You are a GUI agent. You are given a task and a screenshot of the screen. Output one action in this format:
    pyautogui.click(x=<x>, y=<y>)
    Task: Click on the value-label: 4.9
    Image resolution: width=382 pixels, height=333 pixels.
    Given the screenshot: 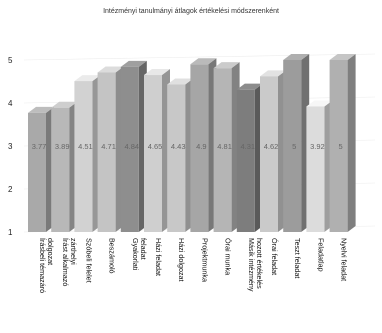 What is the action you would take?
    pyautogui.click(x=201, y=146)
    